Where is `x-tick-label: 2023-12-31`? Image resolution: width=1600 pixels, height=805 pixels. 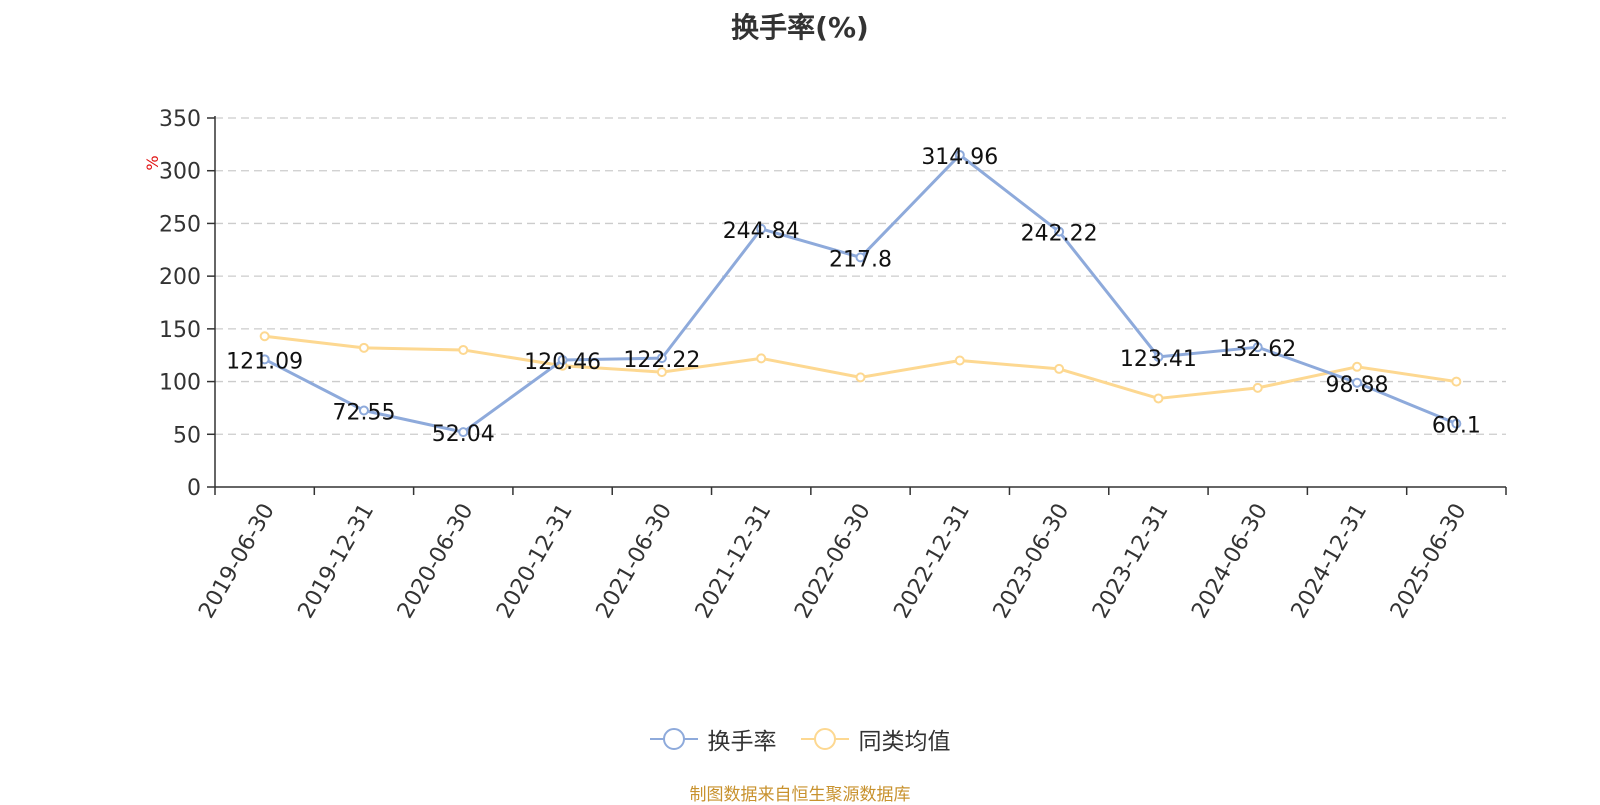
x-tick-label: 2023-12-31 is located at coordinates (1131, 561).